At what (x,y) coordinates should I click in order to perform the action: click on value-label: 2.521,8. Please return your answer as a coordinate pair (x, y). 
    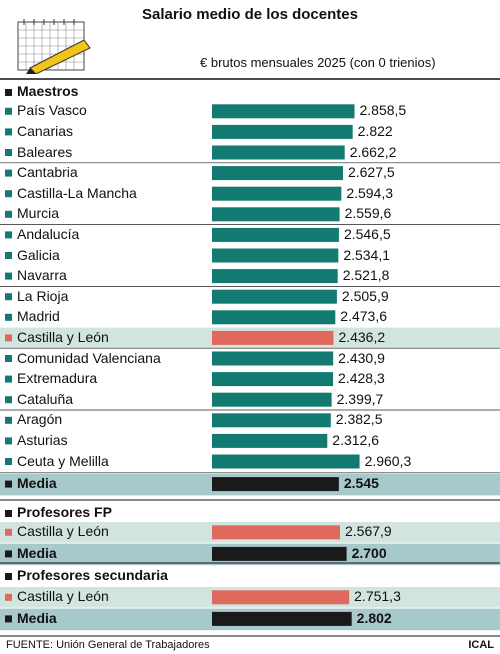
    Looking at the image, I should click on (366, 275).